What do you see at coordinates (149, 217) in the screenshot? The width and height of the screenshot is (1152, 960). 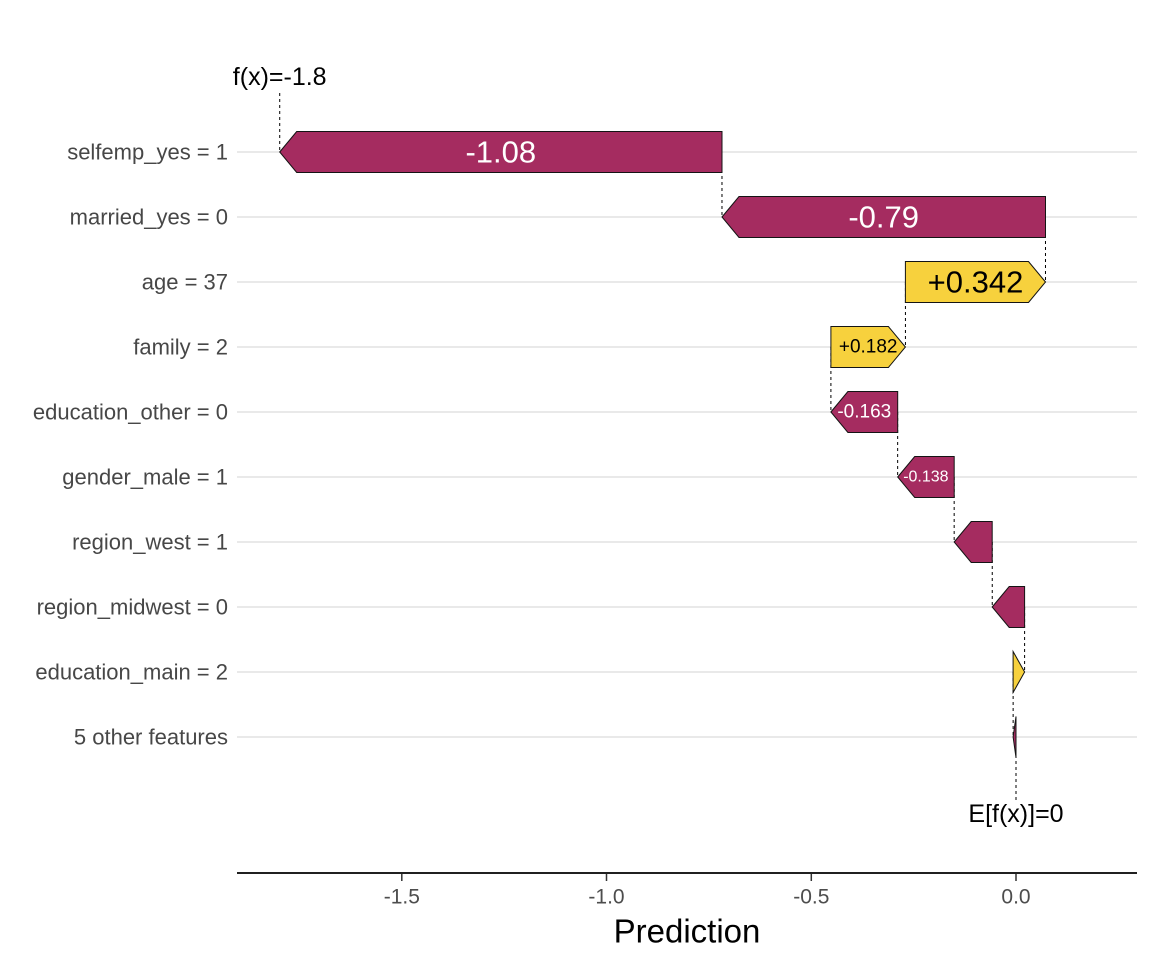 I see `feature-label: married_yes = 0` at bounding box center [149, 217].